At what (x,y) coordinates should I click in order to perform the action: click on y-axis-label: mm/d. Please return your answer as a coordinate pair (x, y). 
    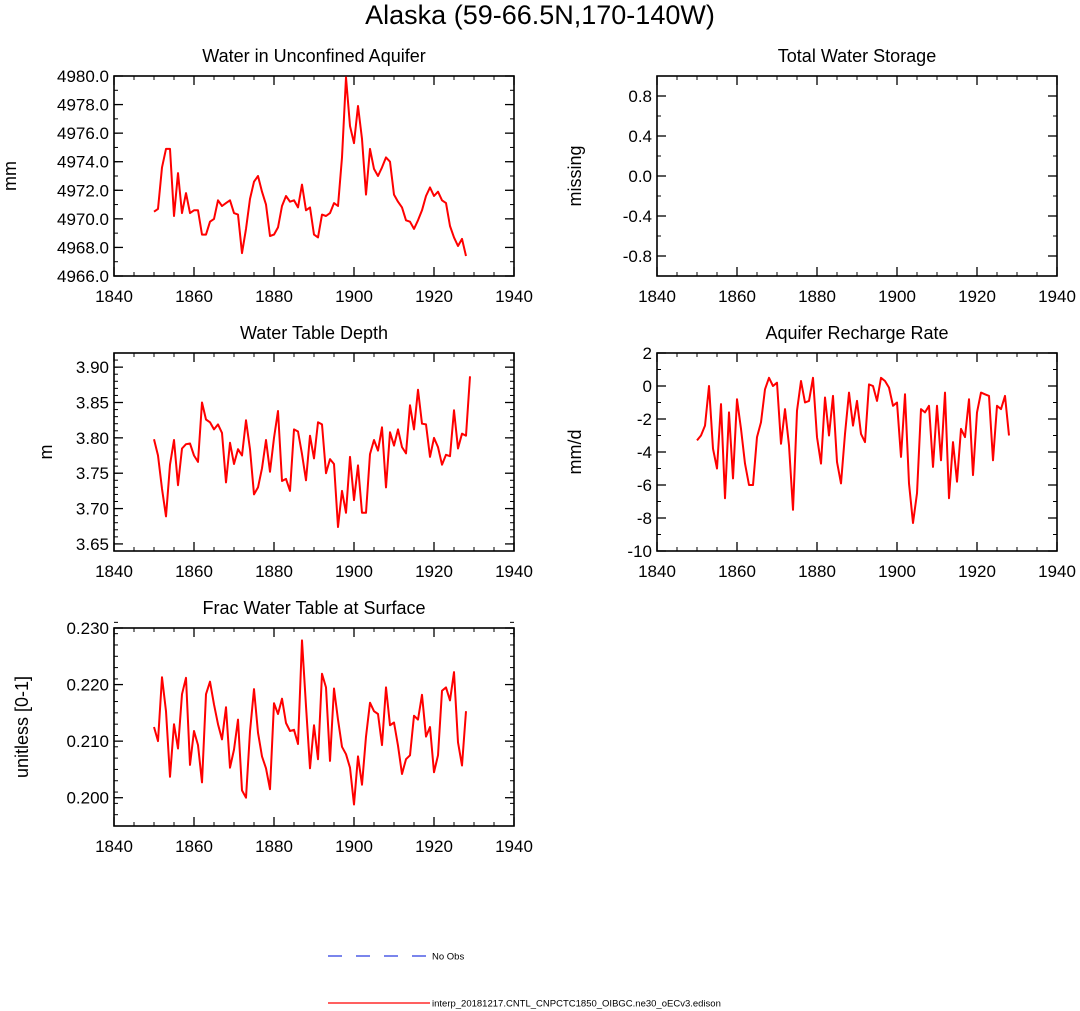
    Looking at the image, I should click on (575, 452).